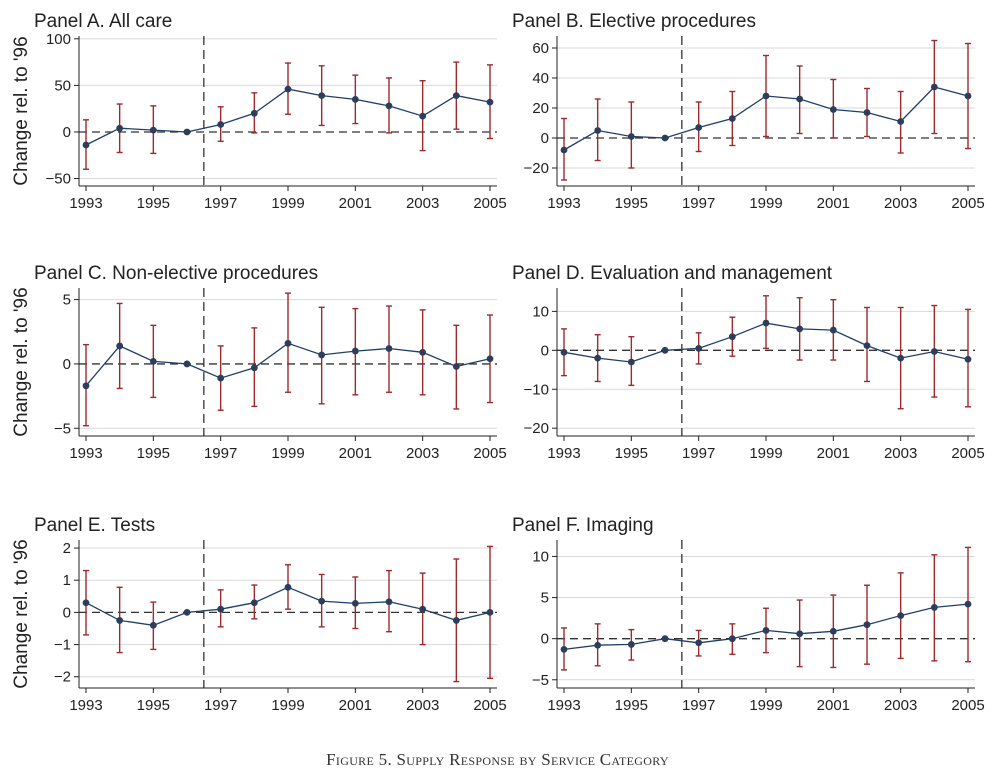  I want to click on panel-title: Panel F. Imaging, so click(583, 525).